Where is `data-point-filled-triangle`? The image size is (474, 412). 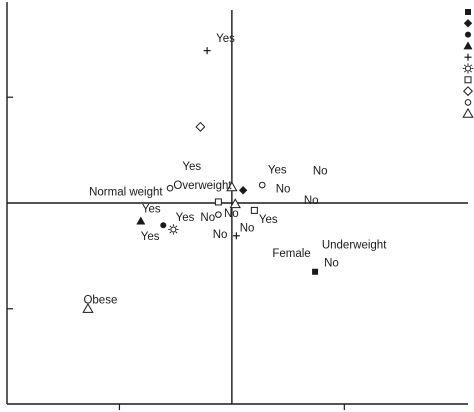 data-point-filled-triangle is located at coordinates (141, 220).